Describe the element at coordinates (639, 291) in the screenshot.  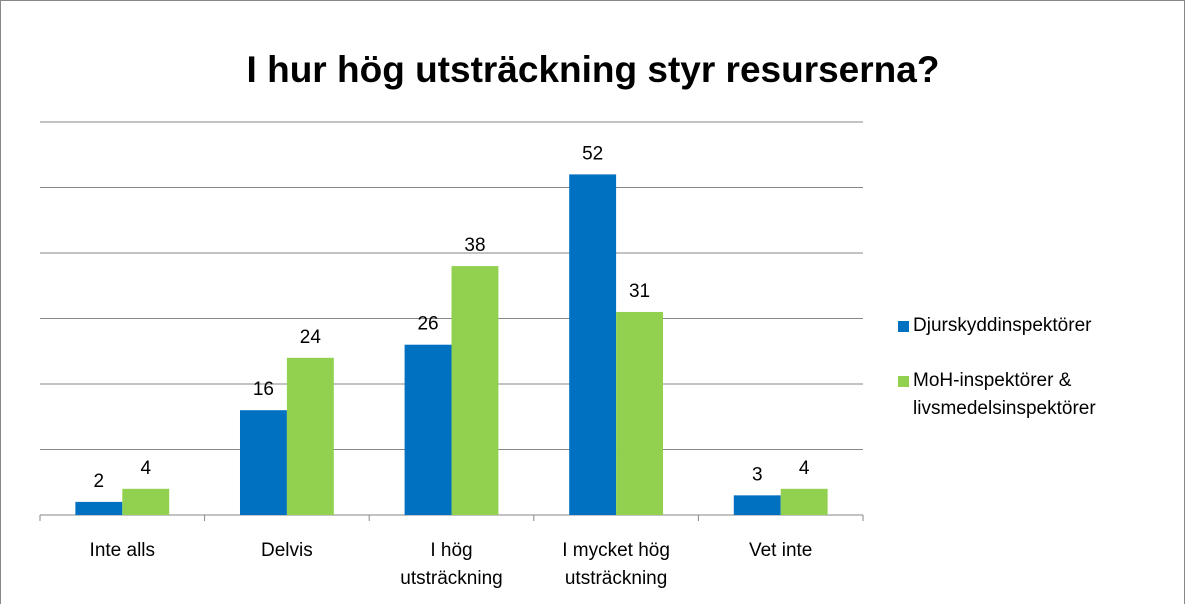
I see `data-label: 31` at that location.